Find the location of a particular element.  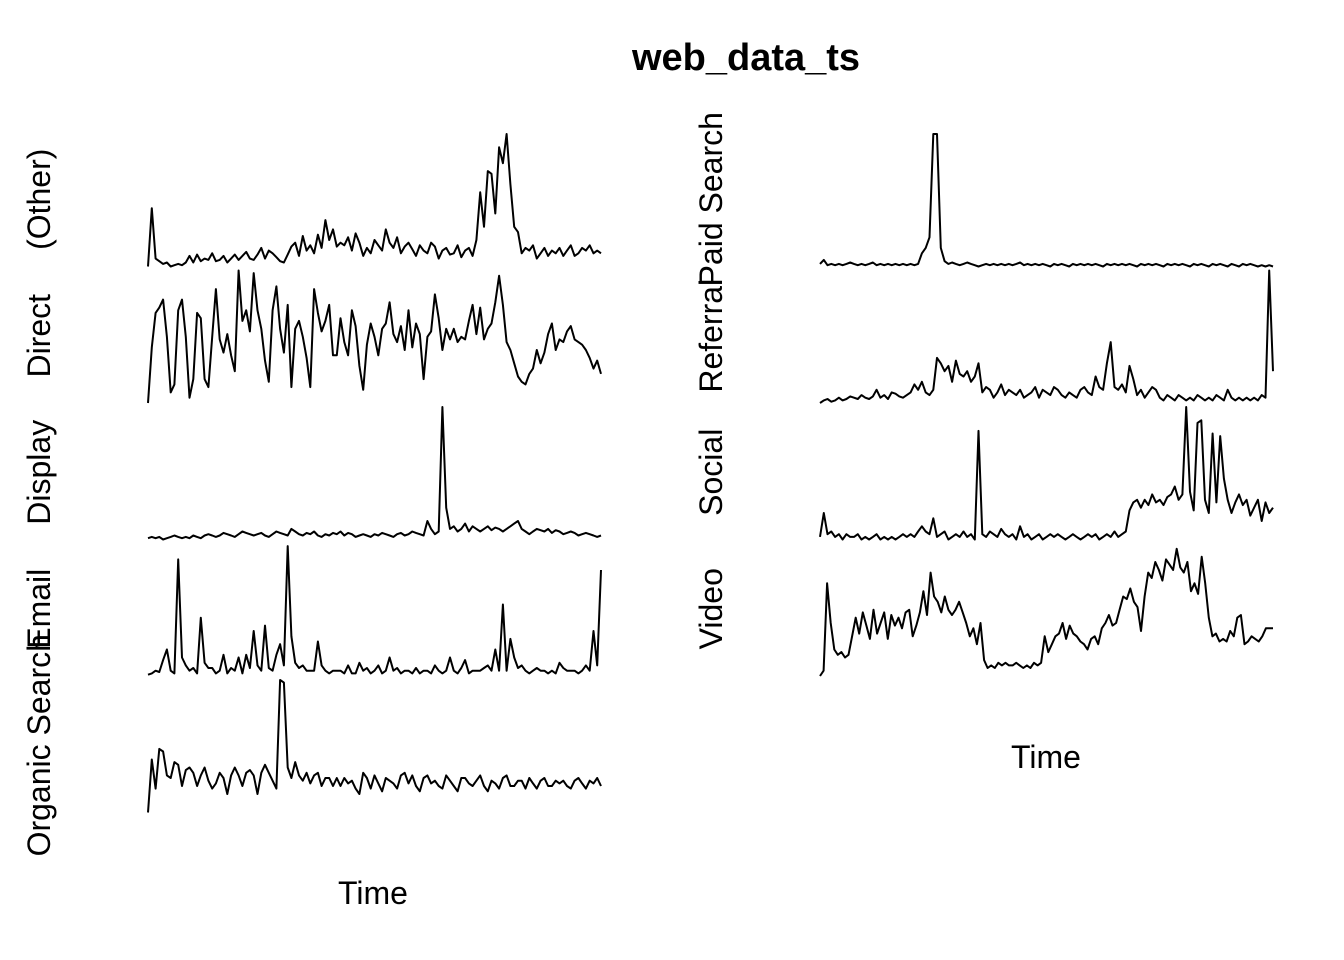

series-label-email: Email is located at coordinates (39, 609).